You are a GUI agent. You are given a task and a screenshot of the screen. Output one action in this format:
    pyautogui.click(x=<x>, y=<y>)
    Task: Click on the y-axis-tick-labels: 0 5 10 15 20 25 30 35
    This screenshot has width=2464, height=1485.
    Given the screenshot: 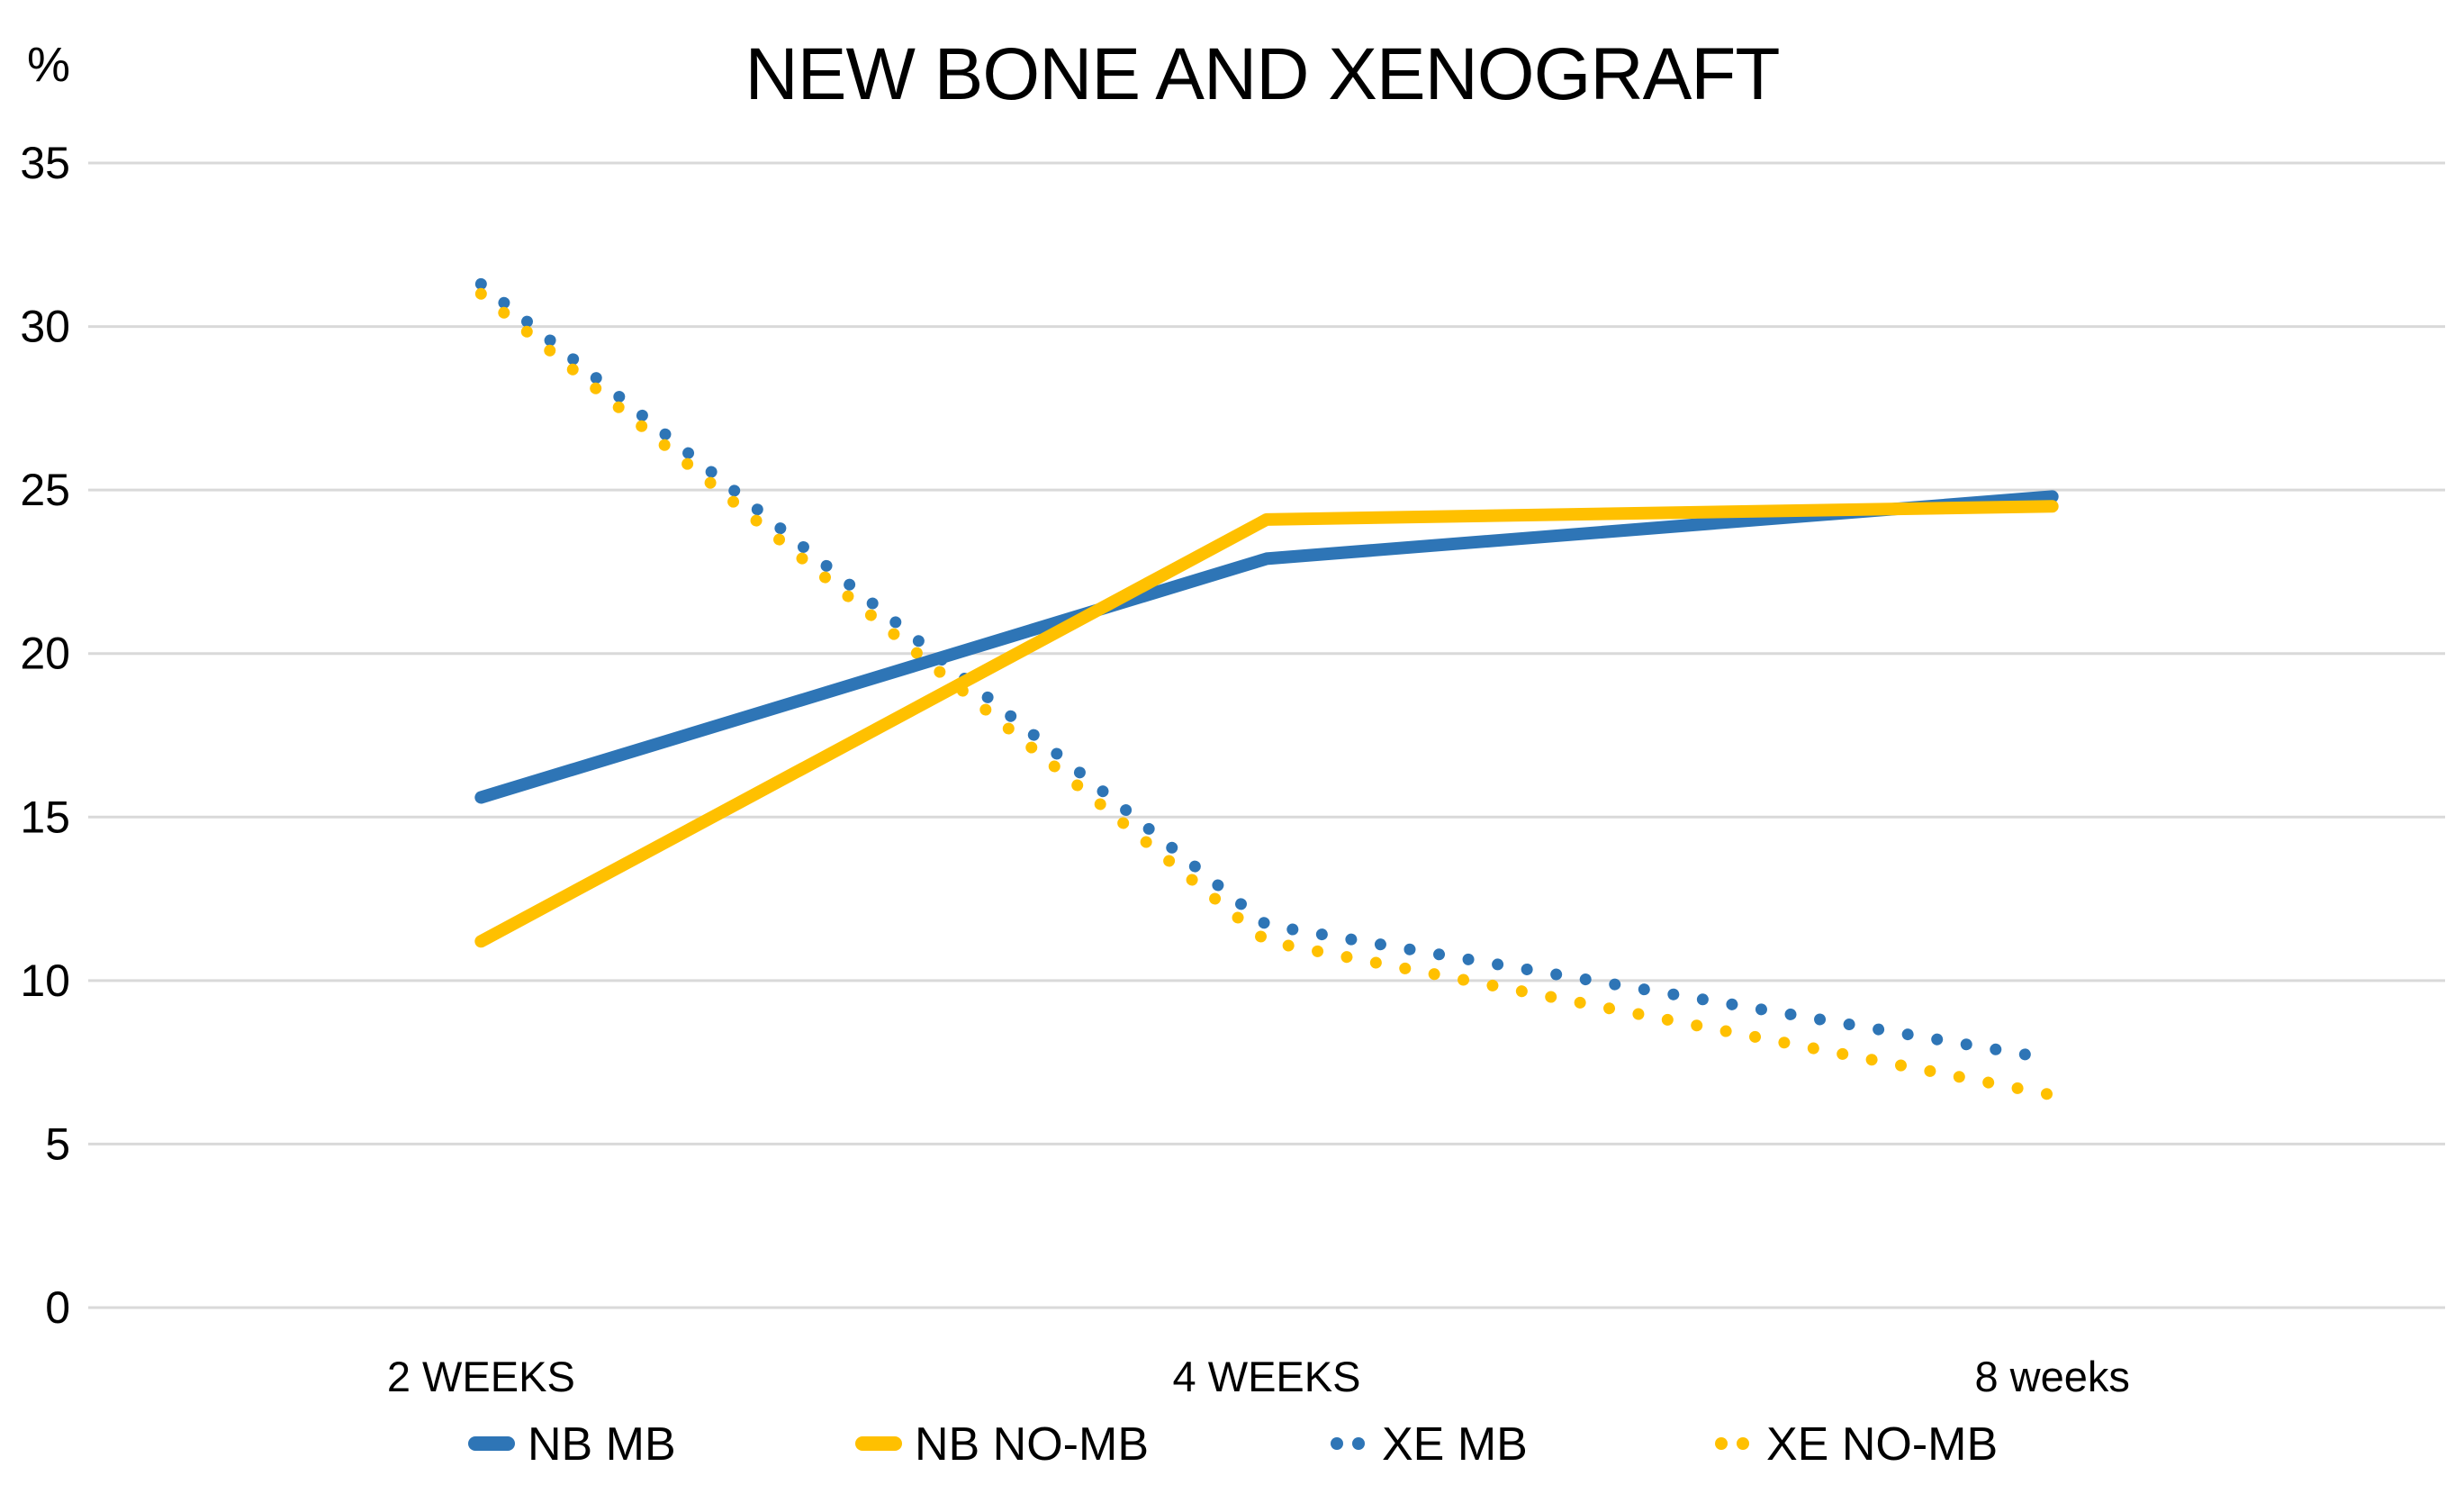 What is the action you would take?
    pyautogui.click(x=45, y=735)
    